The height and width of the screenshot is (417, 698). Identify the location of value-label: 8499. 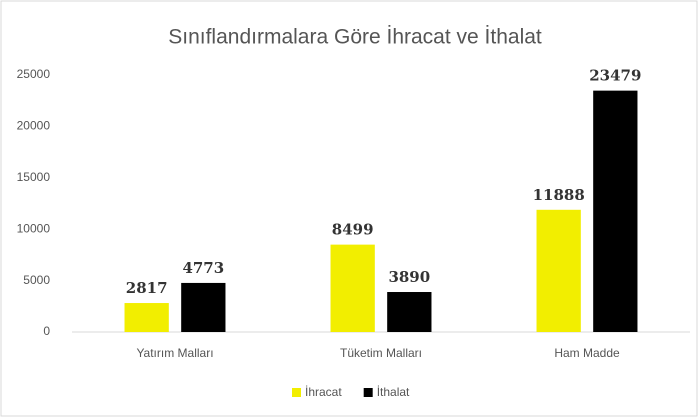
(353, 230).